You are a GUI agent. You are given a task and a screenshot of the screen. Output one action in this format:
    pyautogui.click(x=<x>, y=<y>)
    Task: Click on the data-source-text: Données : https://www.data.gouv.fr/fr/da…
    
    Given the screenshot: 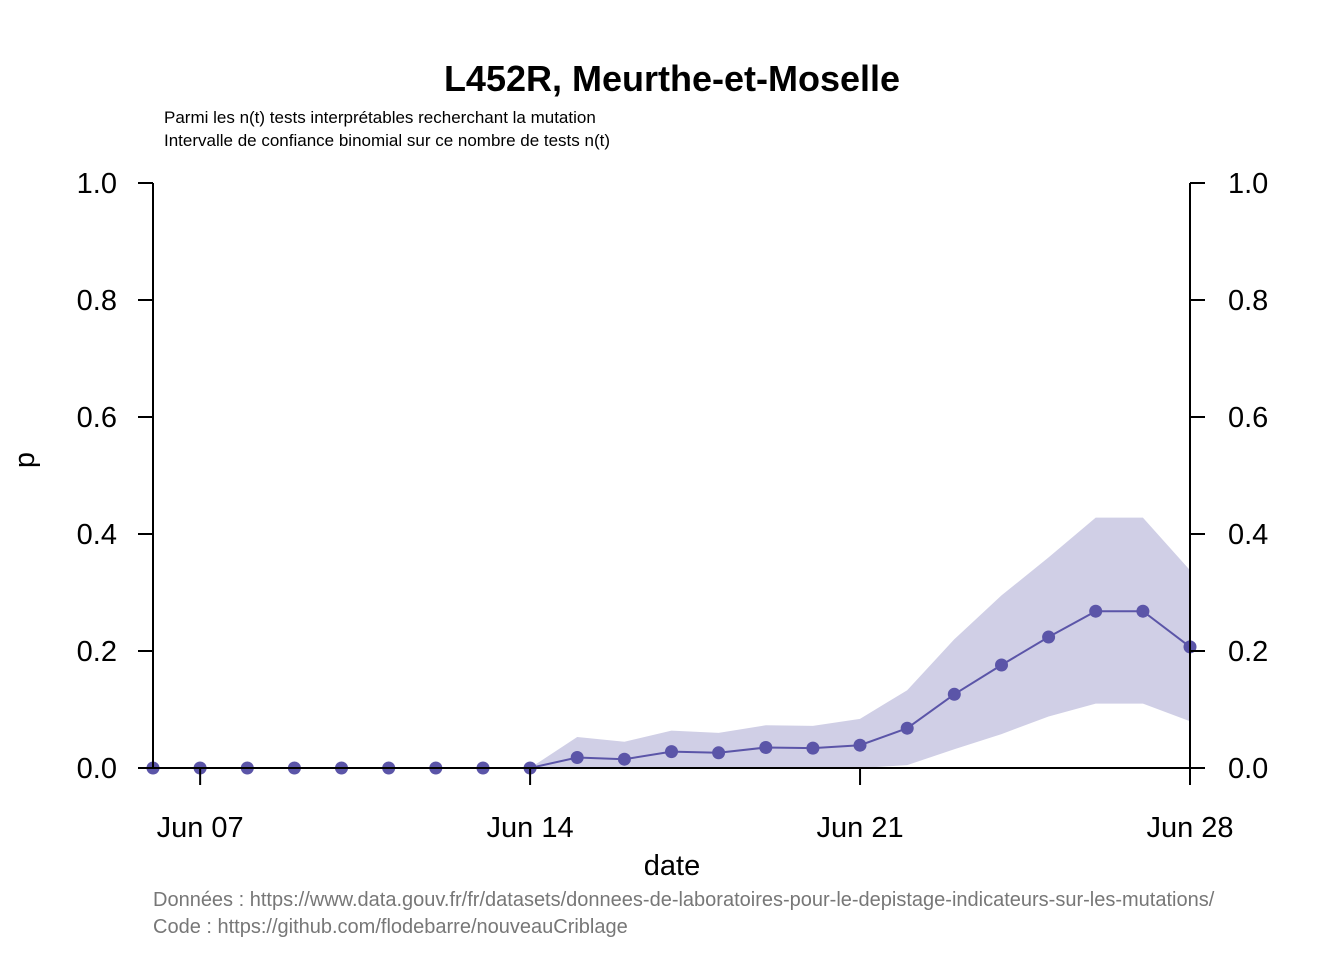 What is the action you would take?
    pyautogui.click(x=684, y=900)
    